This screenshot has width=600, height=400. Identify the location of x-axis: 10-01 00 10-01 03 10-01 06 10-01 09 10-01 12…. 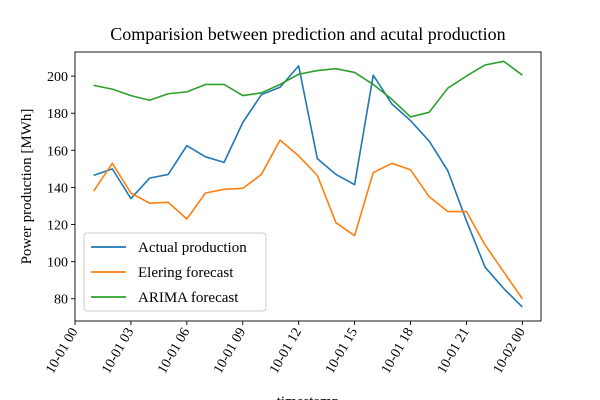
(286, 349).